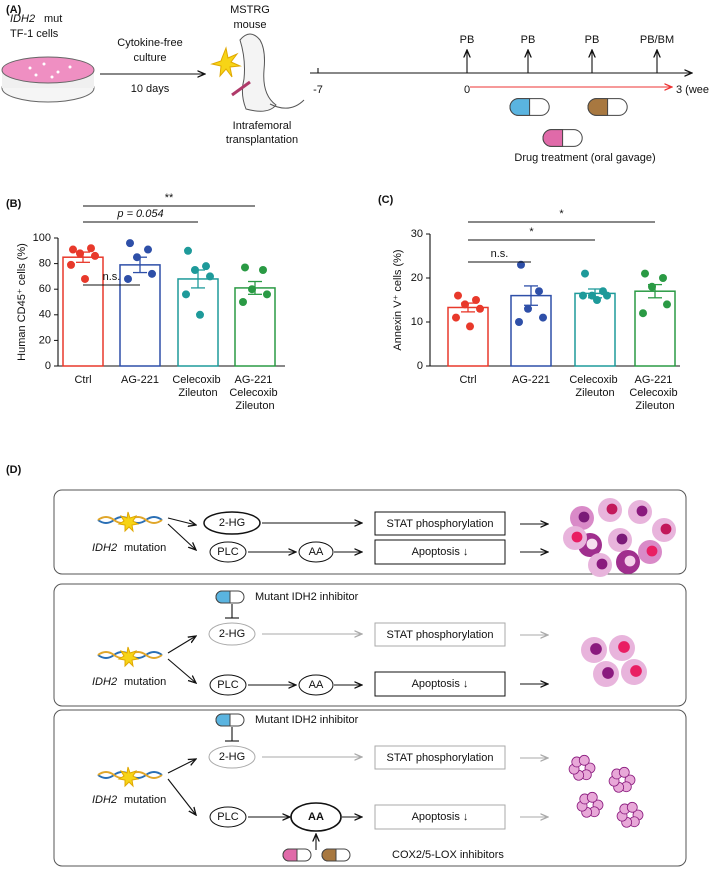  I want to click on label: transplantation, so click(262, 140).